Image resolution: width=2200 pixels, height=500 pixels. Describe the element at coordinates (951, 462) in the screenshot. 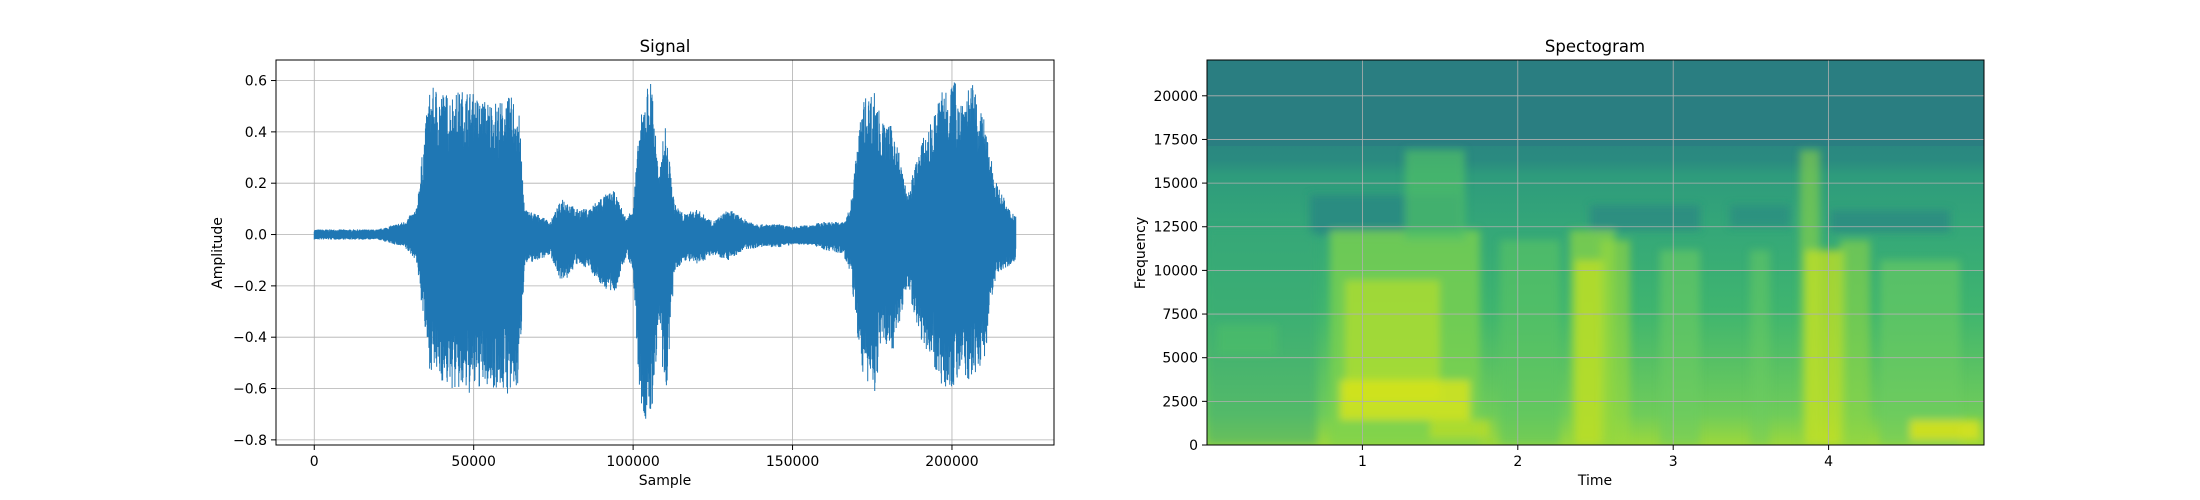

I see `signal-x-tick-label: 200000` at that location.